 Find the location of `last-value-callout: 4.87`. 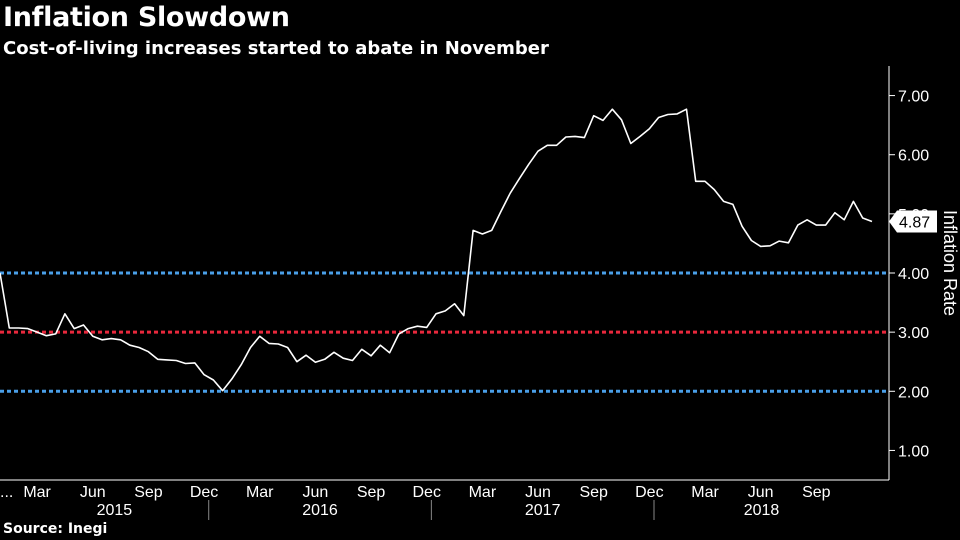

last-value-callout: 4.87 is located at coordinates (913, 221).